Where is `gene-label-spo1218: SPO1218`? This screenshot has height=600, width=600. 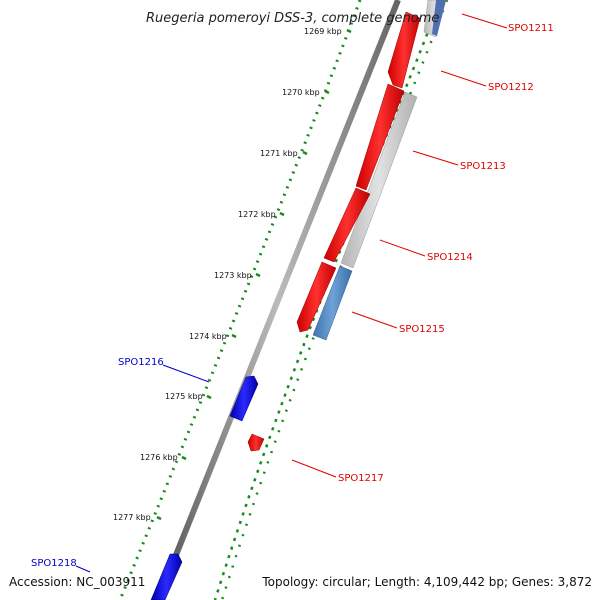
gene-label-spo1218: SPO1218 is located at coordinates (54, 563).